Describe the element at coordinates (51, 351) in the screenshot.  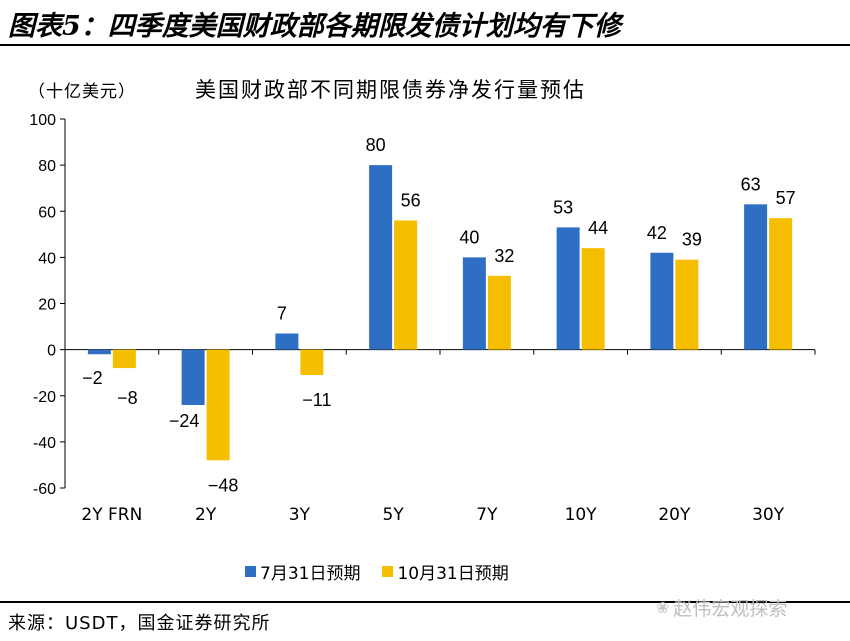
I see `y-tick-label: 0` at that location.